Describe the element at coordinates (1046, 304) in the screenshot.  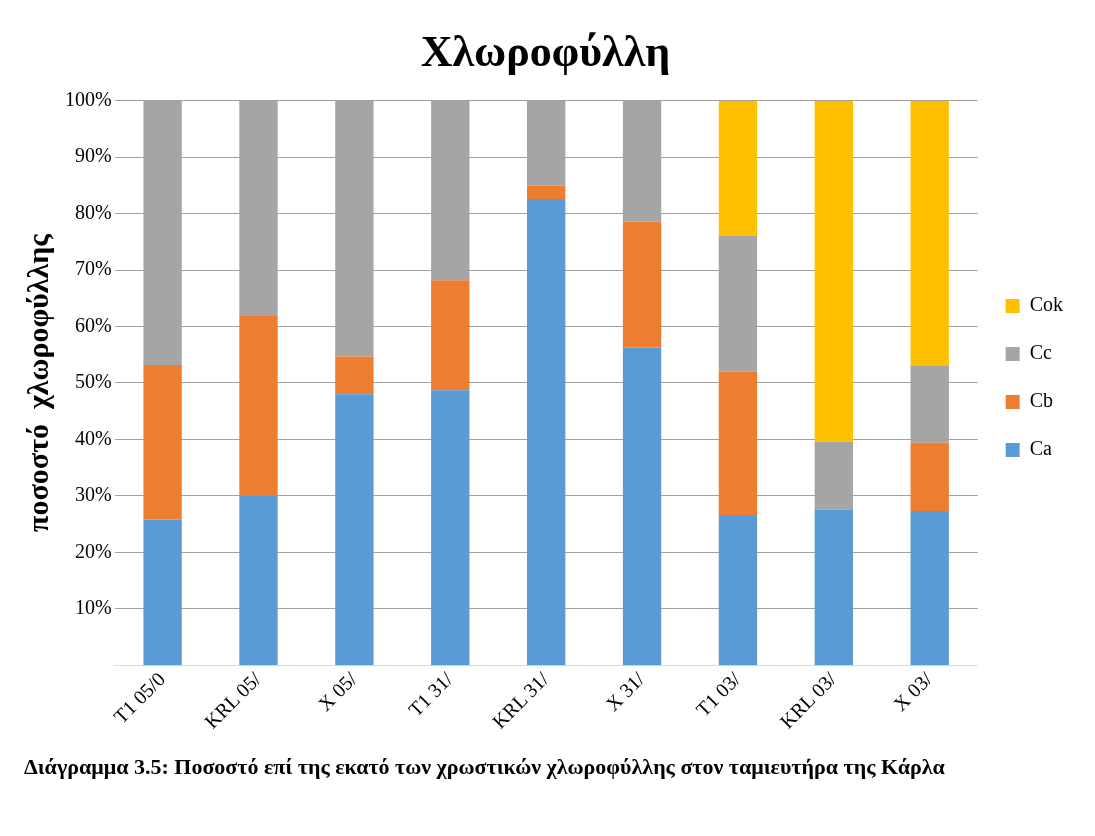
I see `legend-label: Cok` at that location.